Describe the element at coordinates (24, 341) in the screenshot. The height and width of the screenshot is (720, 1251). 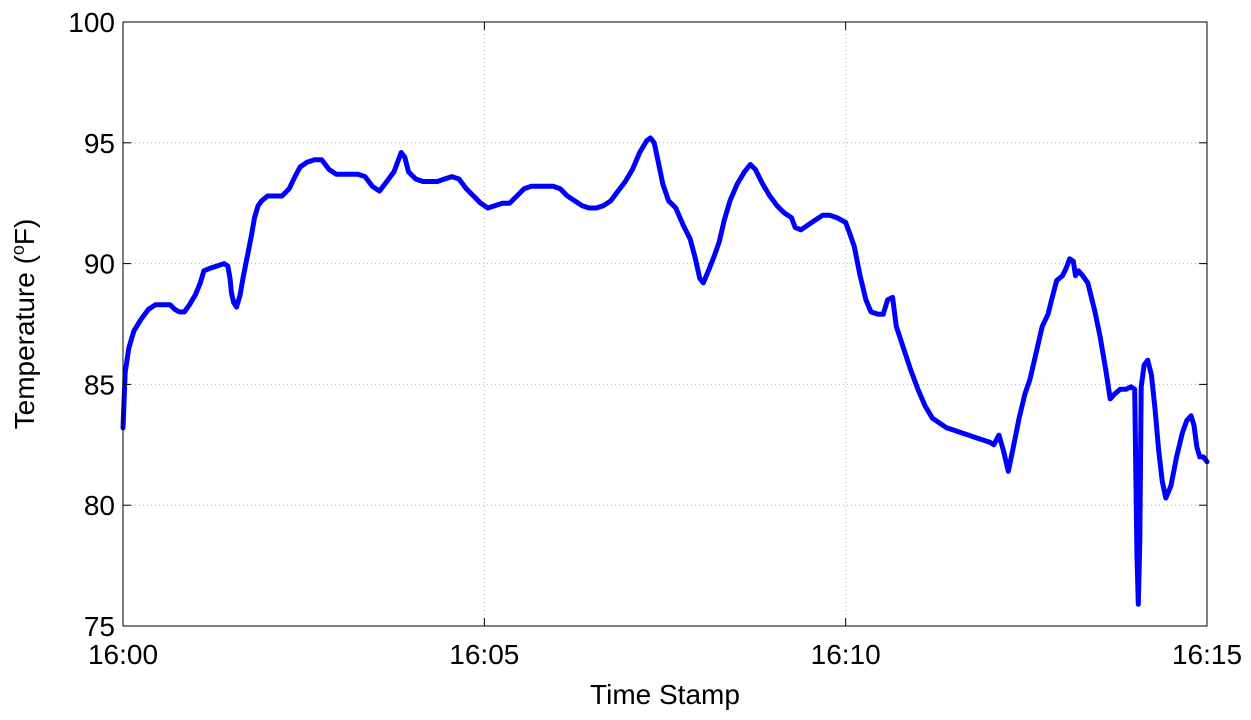
I see `y-axis-label-prefix: Temperature (` at that location.